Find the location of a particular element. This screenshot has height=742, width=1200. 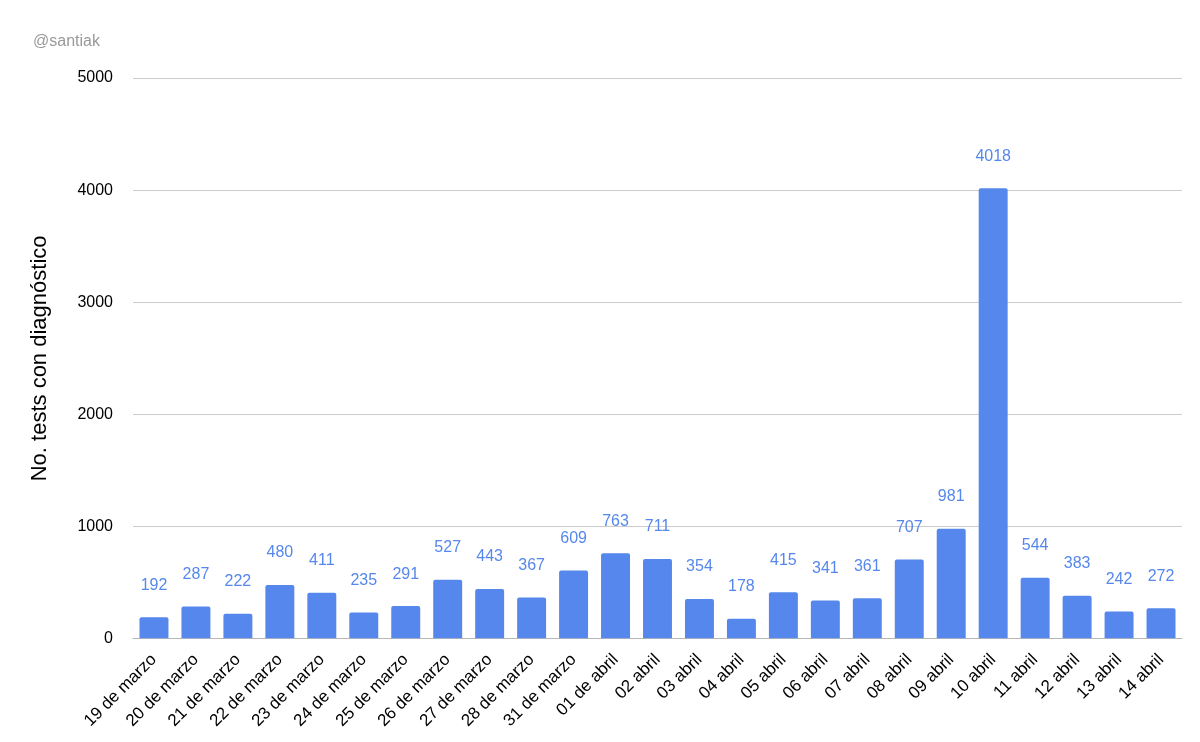

data-label: 222 is located at coordinates (238, 581).